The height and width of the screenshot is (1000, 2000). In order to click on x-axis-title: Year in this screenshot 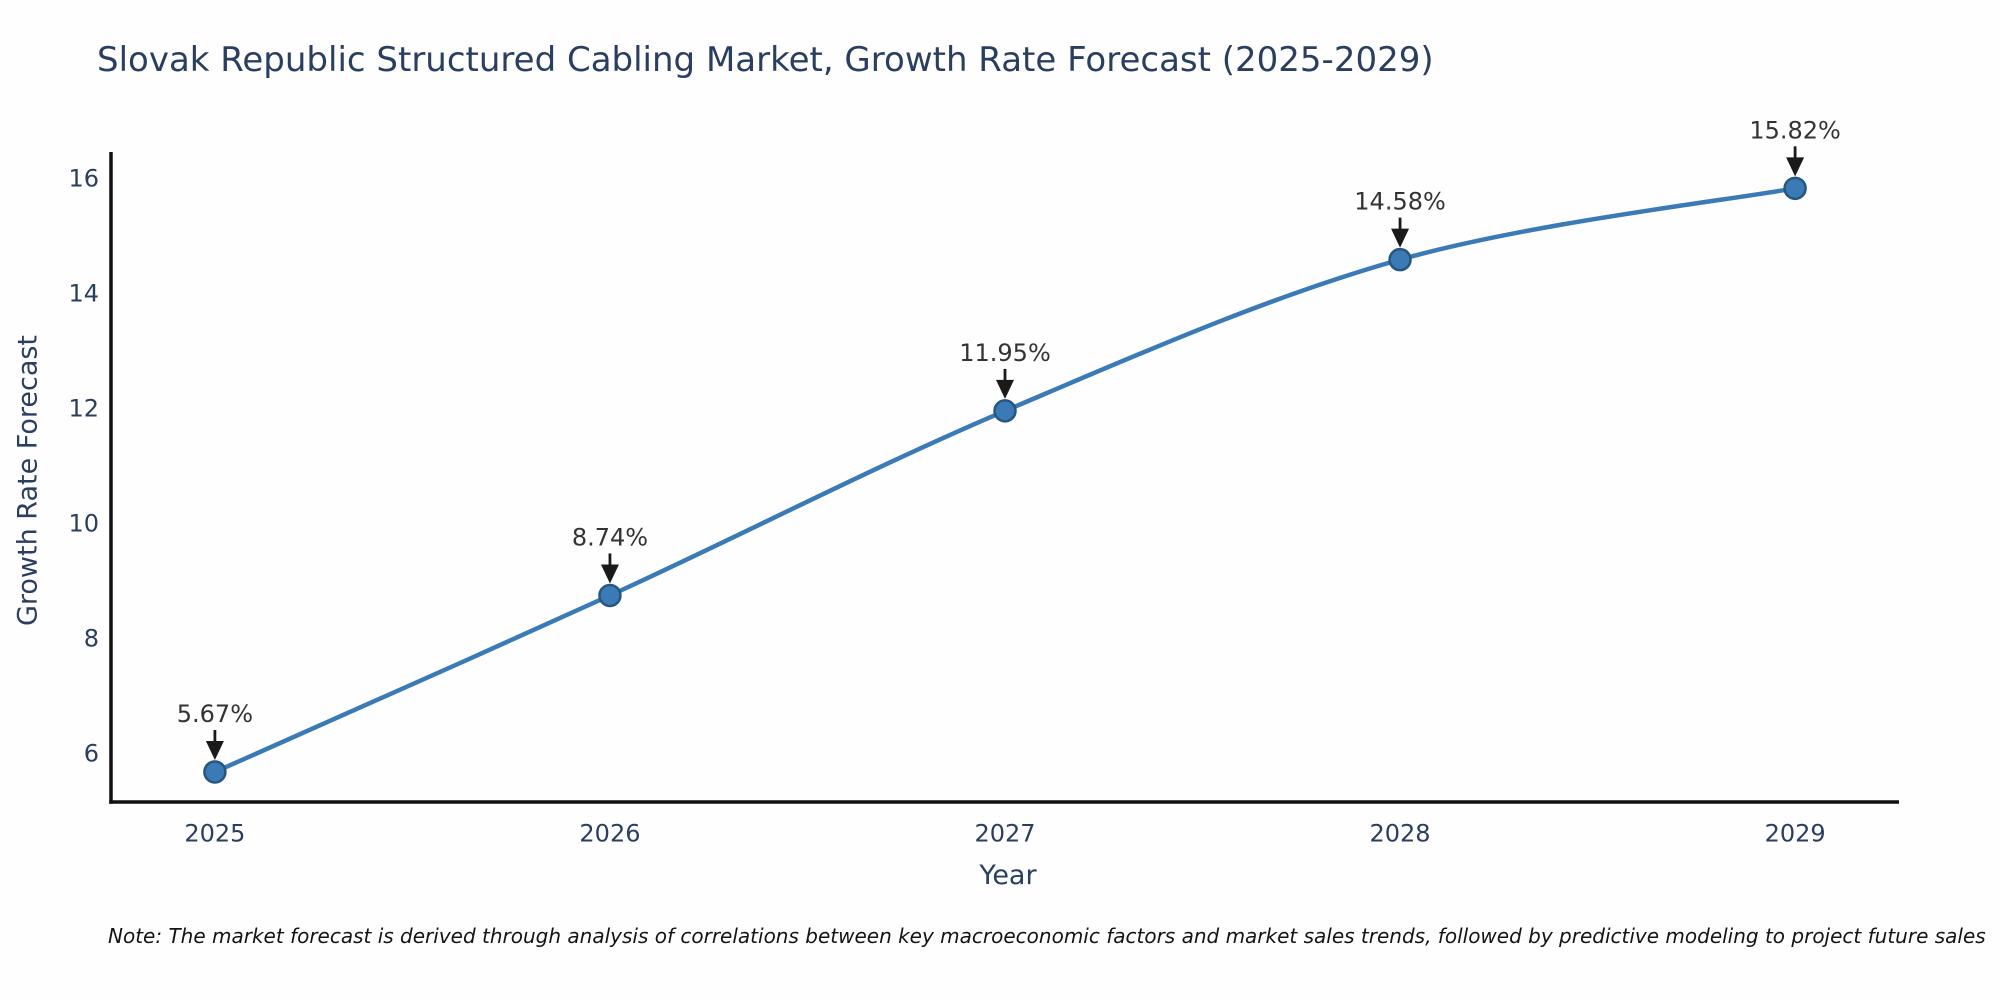, I will do `click(1008, 875)`.